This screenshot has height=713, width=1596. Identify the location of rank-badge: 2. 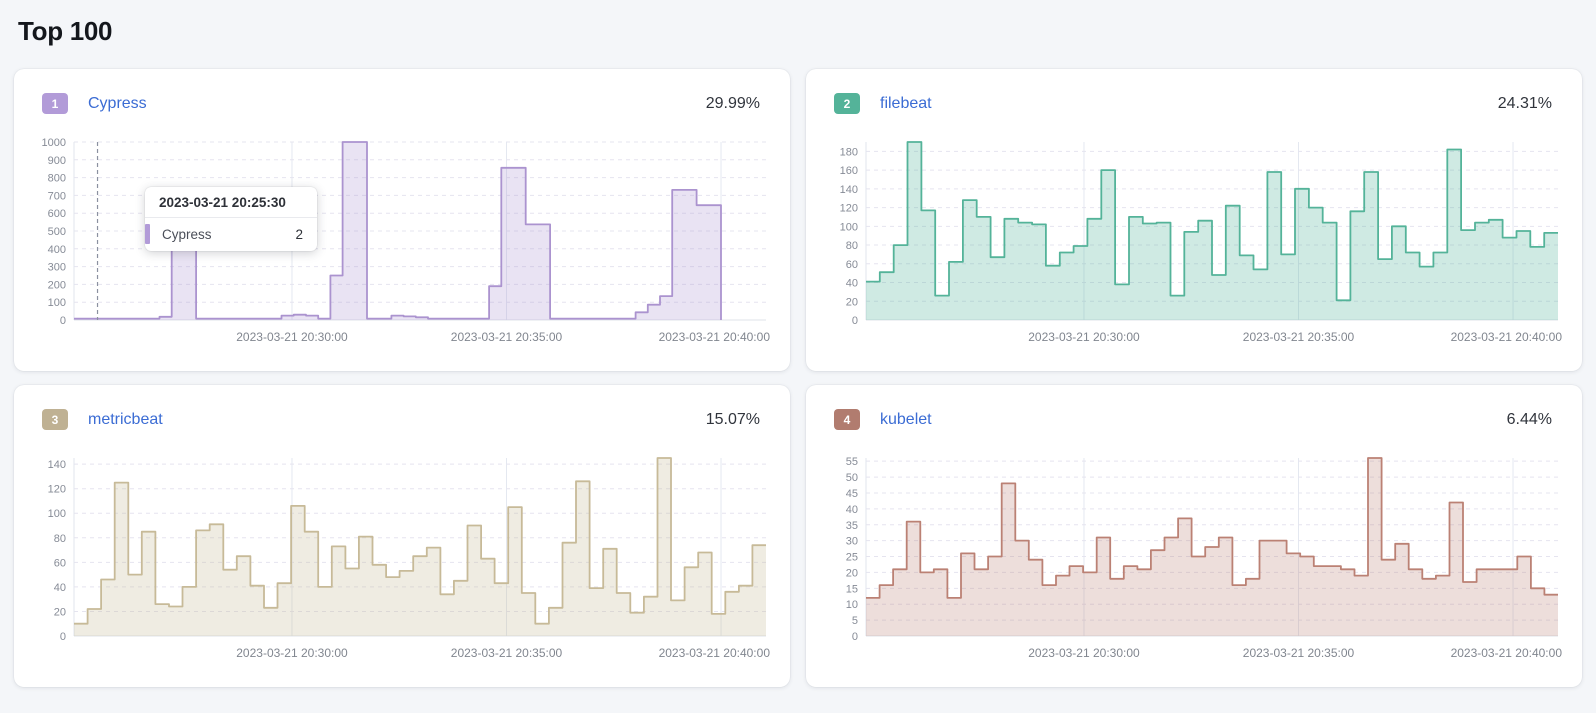
(847, 103).